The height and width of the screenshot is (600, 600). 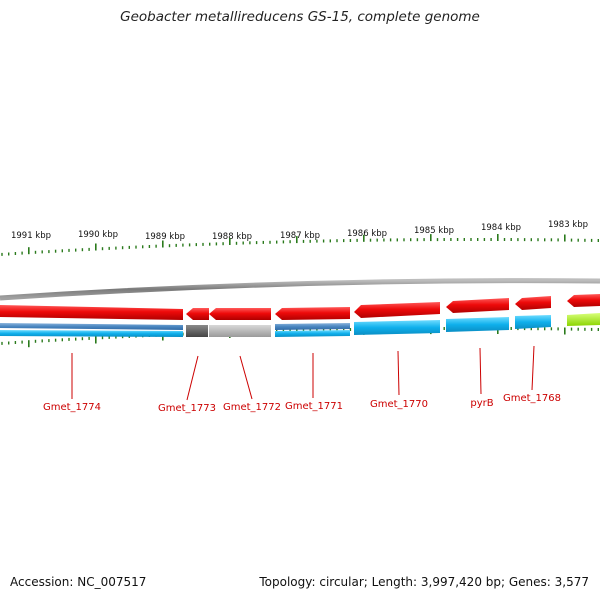 I want to click on scale-label: 1983 kbp, so click(x=568, y=225).